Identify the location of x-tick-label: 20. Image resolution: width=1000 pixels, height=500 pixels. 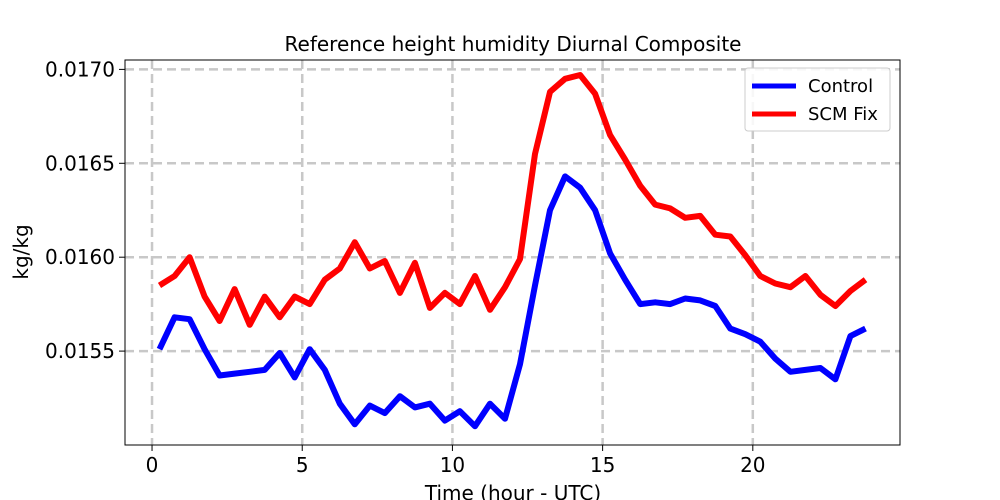
(752, 465).